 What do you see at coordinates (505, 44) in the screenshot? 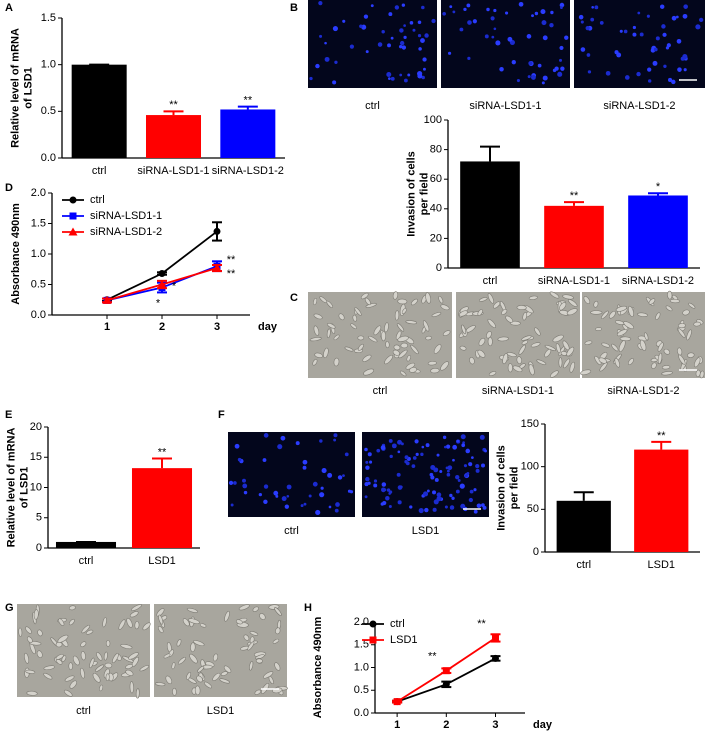
I see `micrograph` at bounding box center [505, 44].